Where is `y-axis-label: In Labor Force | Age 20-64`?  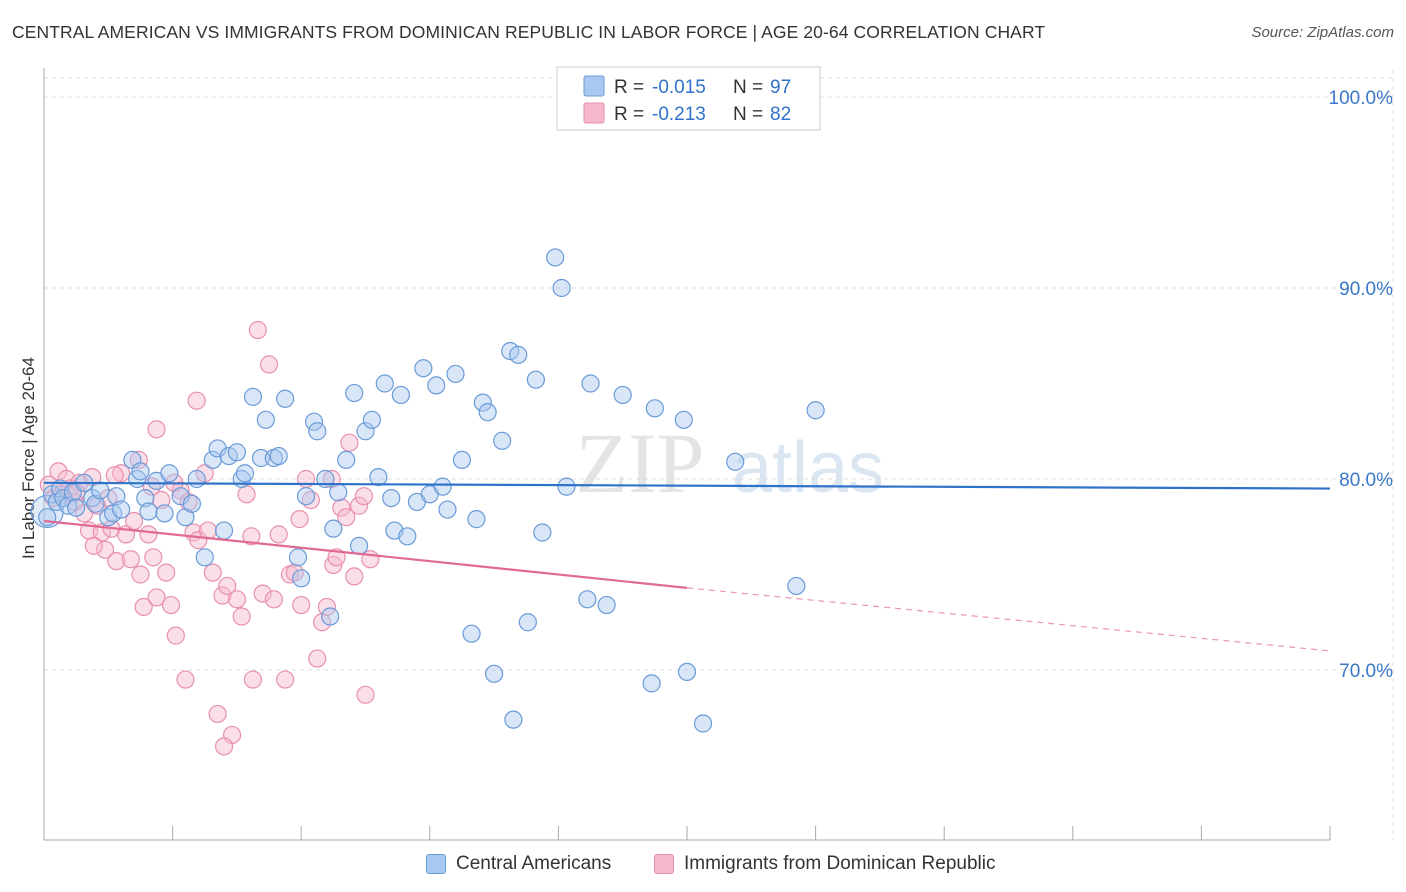
y-axis-label: In Labor Force | Age 20-64 is located at coordinates (28, 458).